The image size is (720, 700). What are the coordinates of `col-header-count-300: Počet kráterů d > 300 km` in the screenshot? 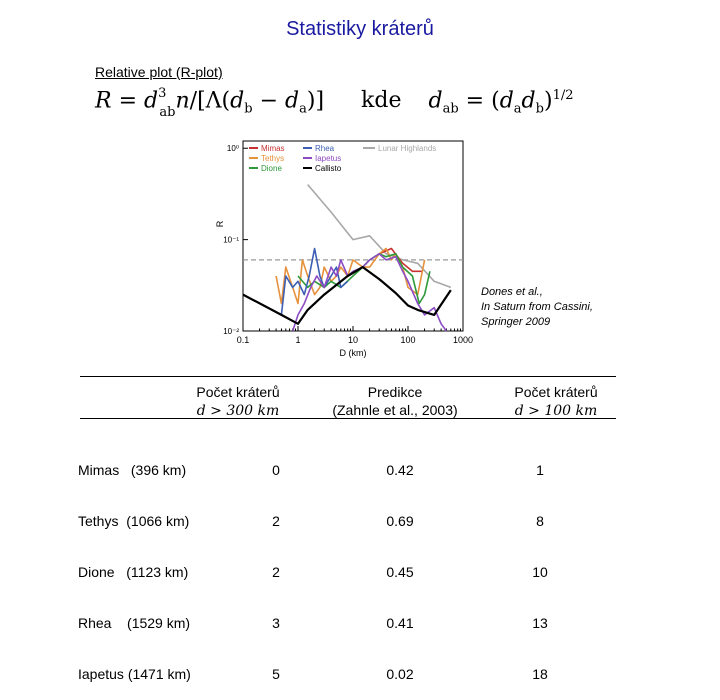 It's located at (238, 401).